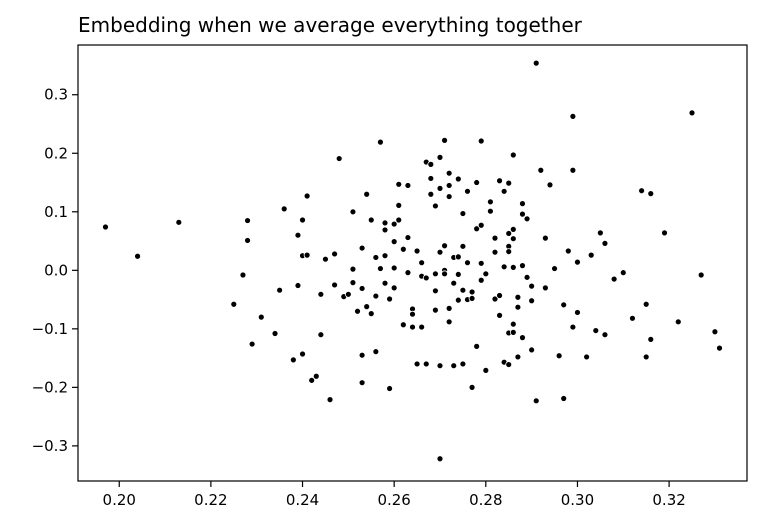 This screenshot has height=531, width=761. Describe the element at coordinates (50, 446) in the screenshot. I see `y-tick-label: −0.3` at that location.